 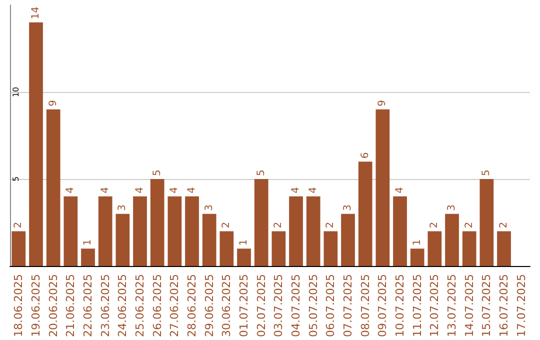 What do you see at coordinates (261, 306) in the screenshot?
I see `x-tick-label: 02.07.2025` at bounding box center [261, 306].